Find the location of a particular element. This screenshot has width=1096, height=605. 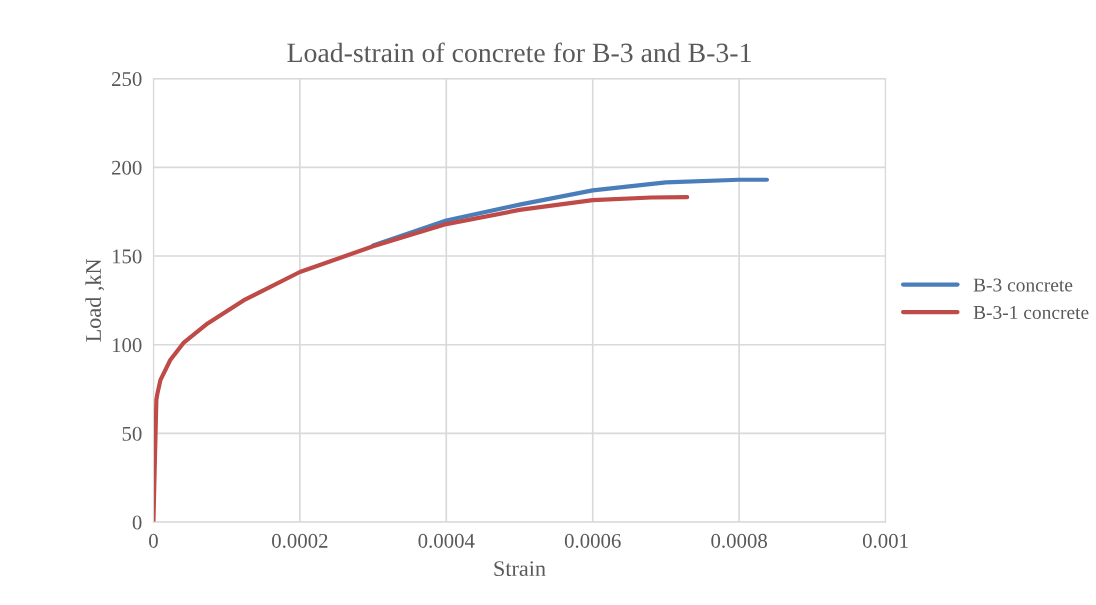

x-tick-label: 0.0006 is located at coordinates (592, 540).